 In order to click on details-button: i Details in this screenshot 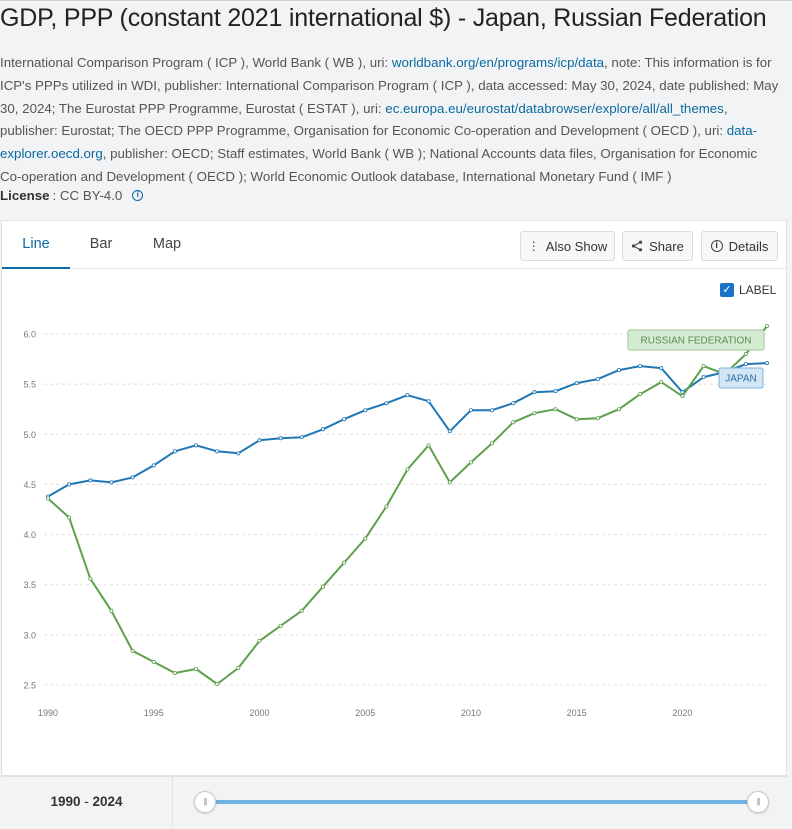, I will do `click(739, 246)`.